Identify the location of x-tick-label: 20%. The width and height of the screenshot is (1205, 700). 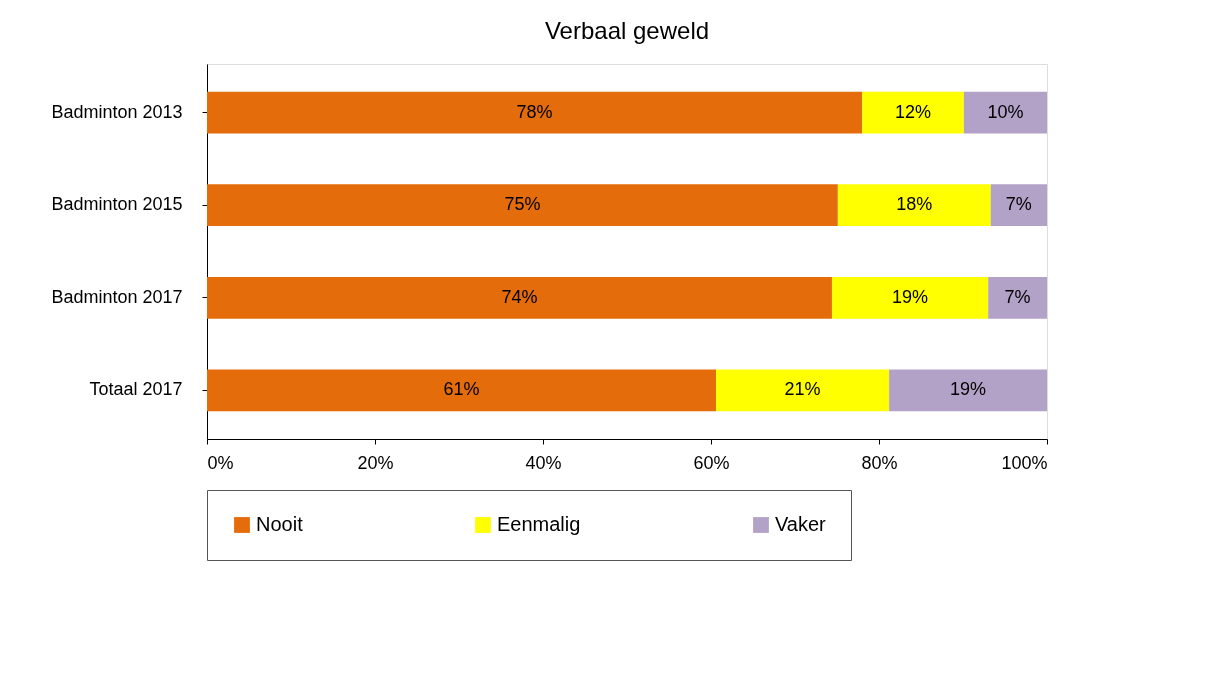
(375, 462).